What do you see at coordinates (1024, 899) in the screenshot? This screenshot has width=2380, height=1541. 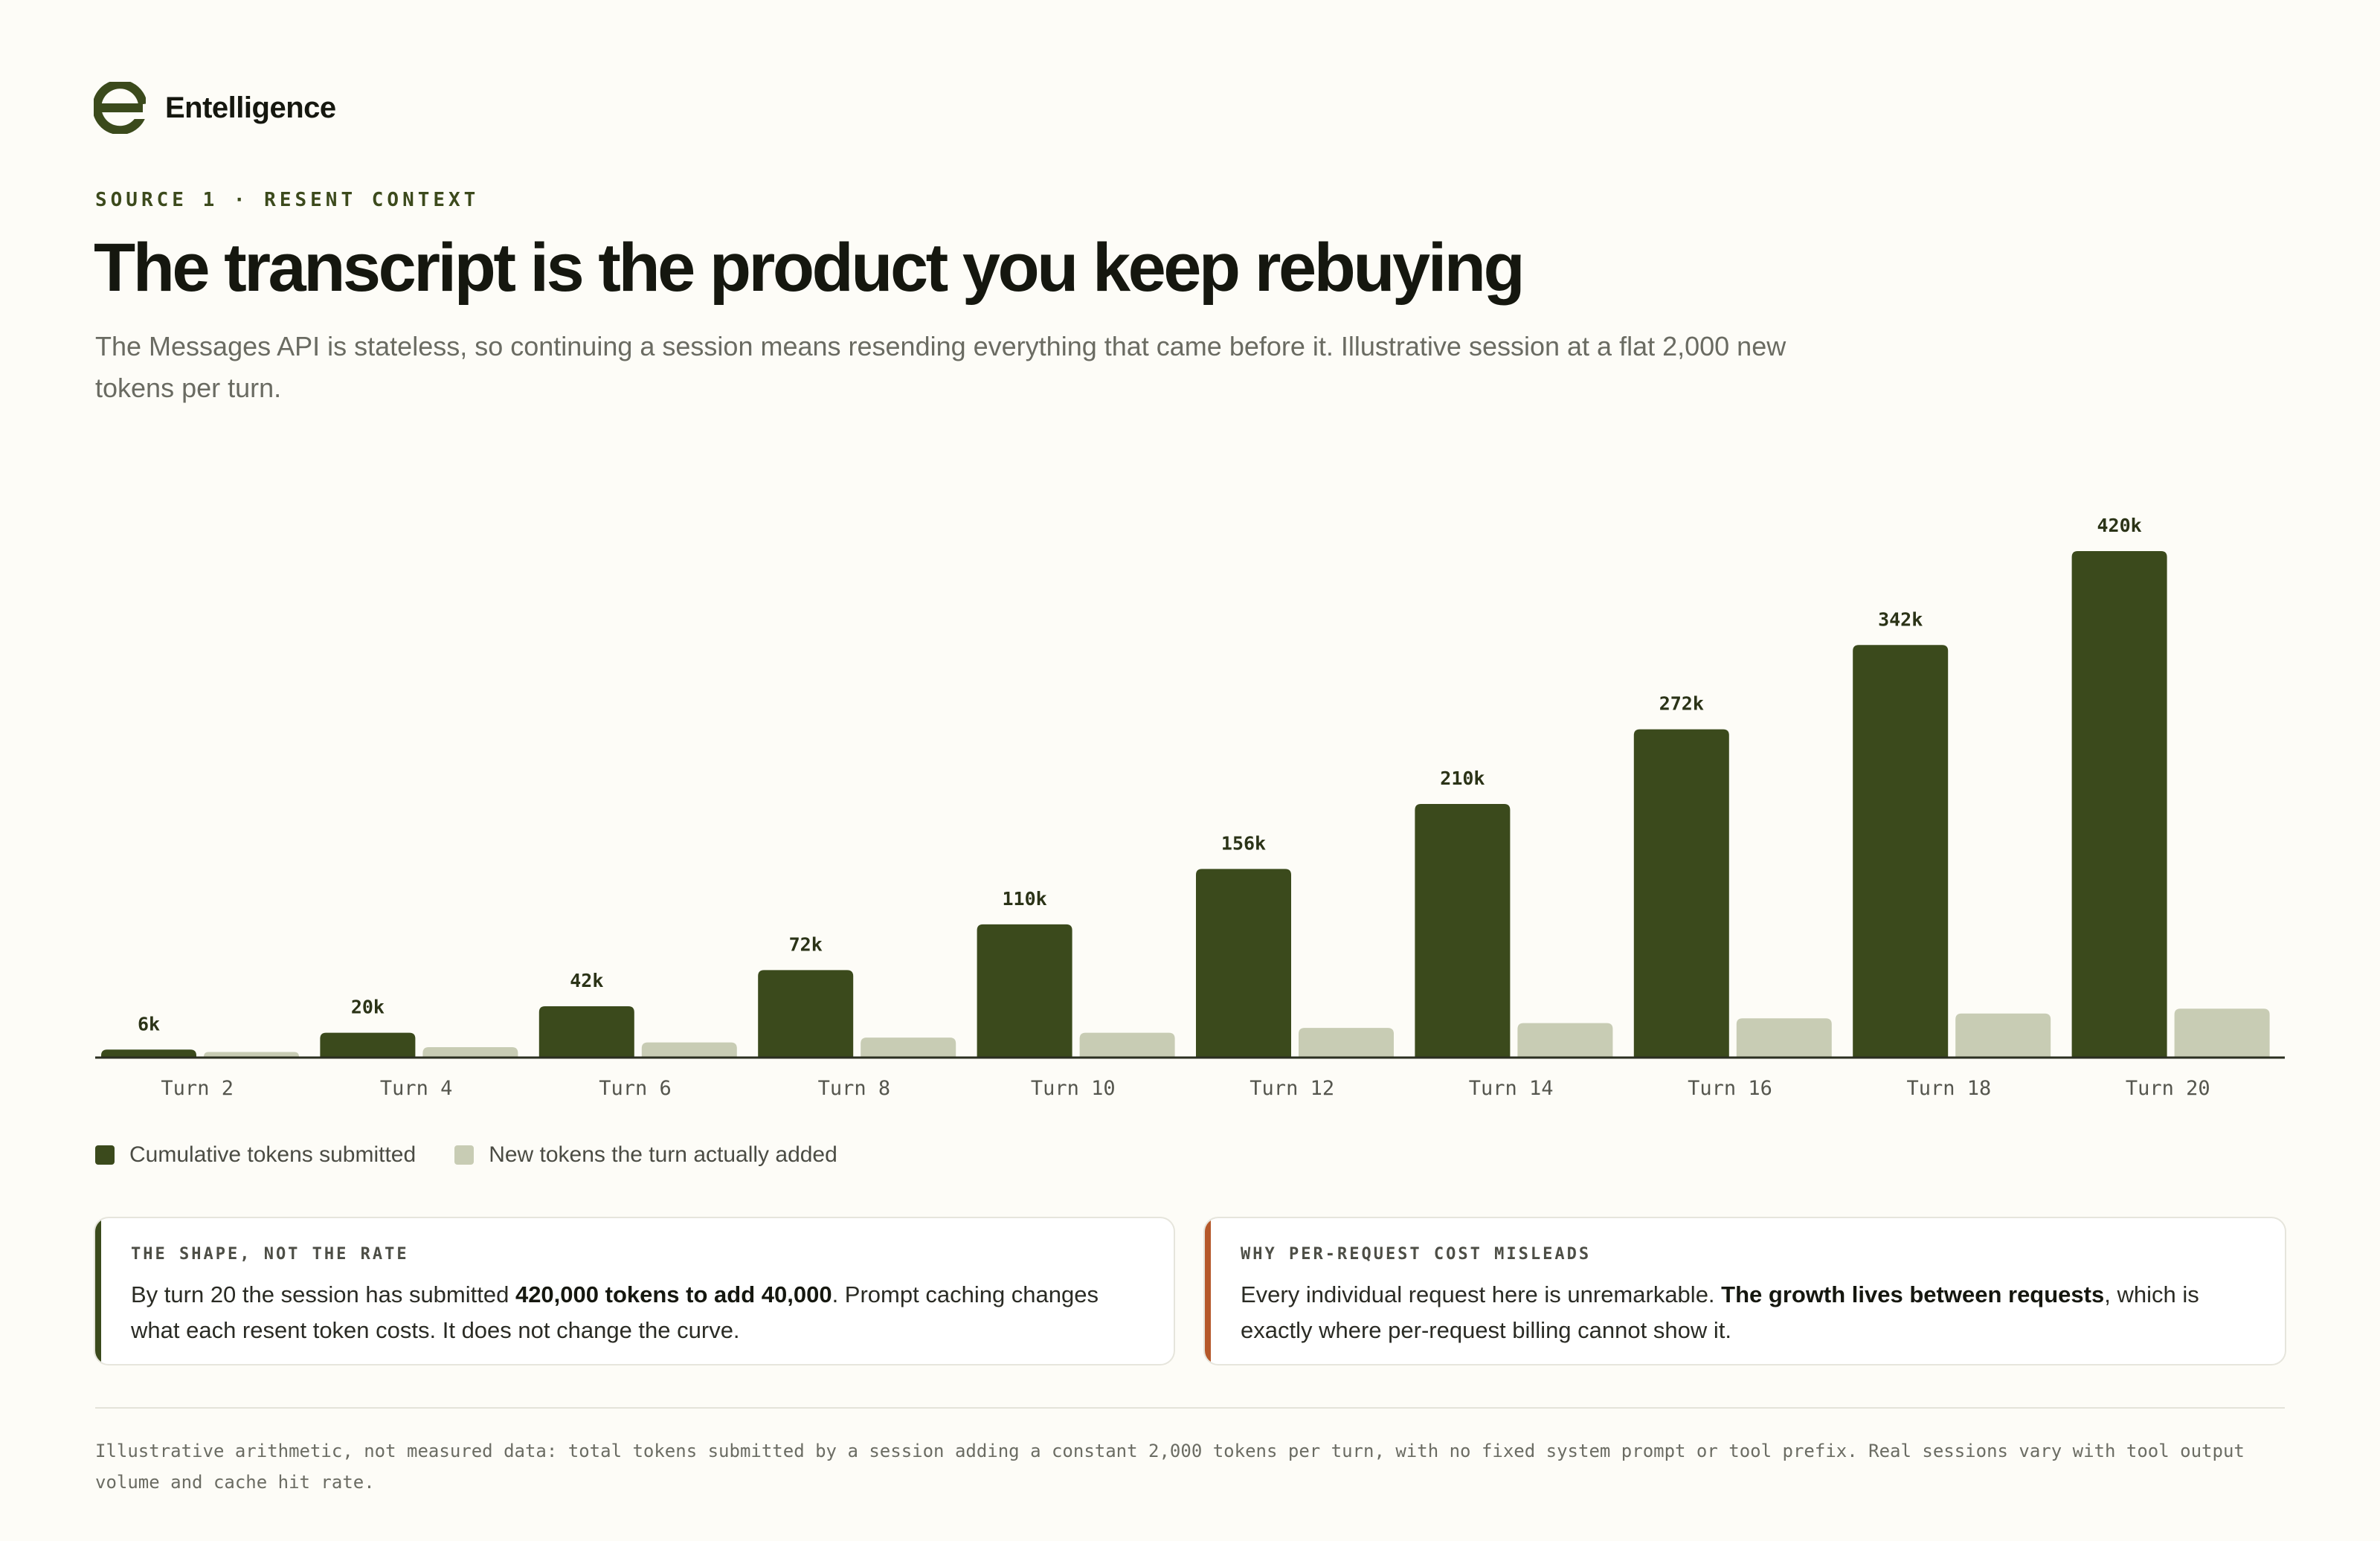 I see `bar-value-label: 110k` at bounding box center [1024, 899].